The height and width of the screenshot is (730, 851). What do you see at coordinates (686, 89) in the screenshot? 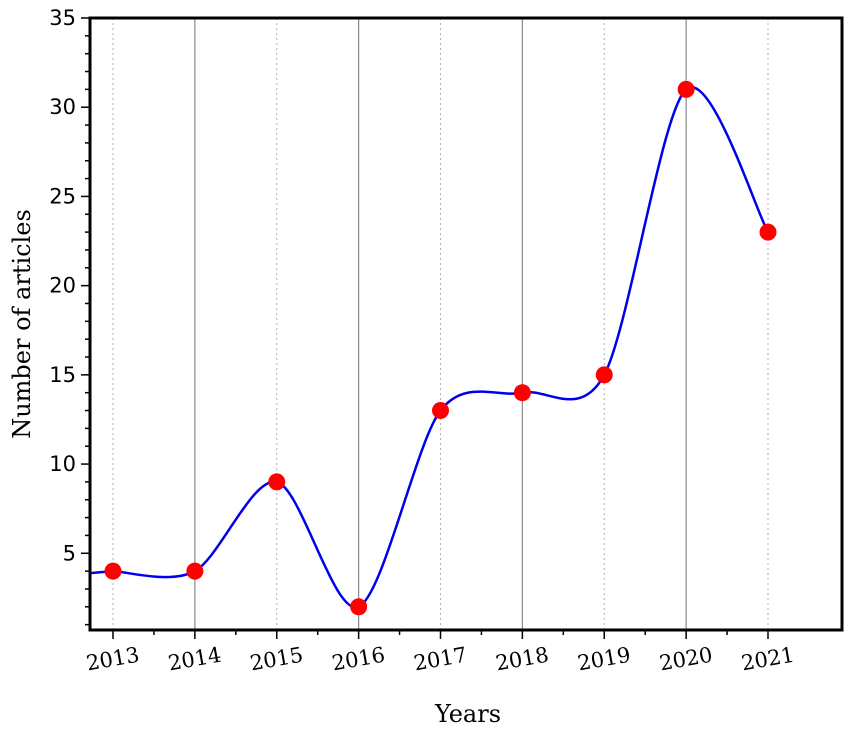
I see `data-point-2020` at bounding box center [686, 89].